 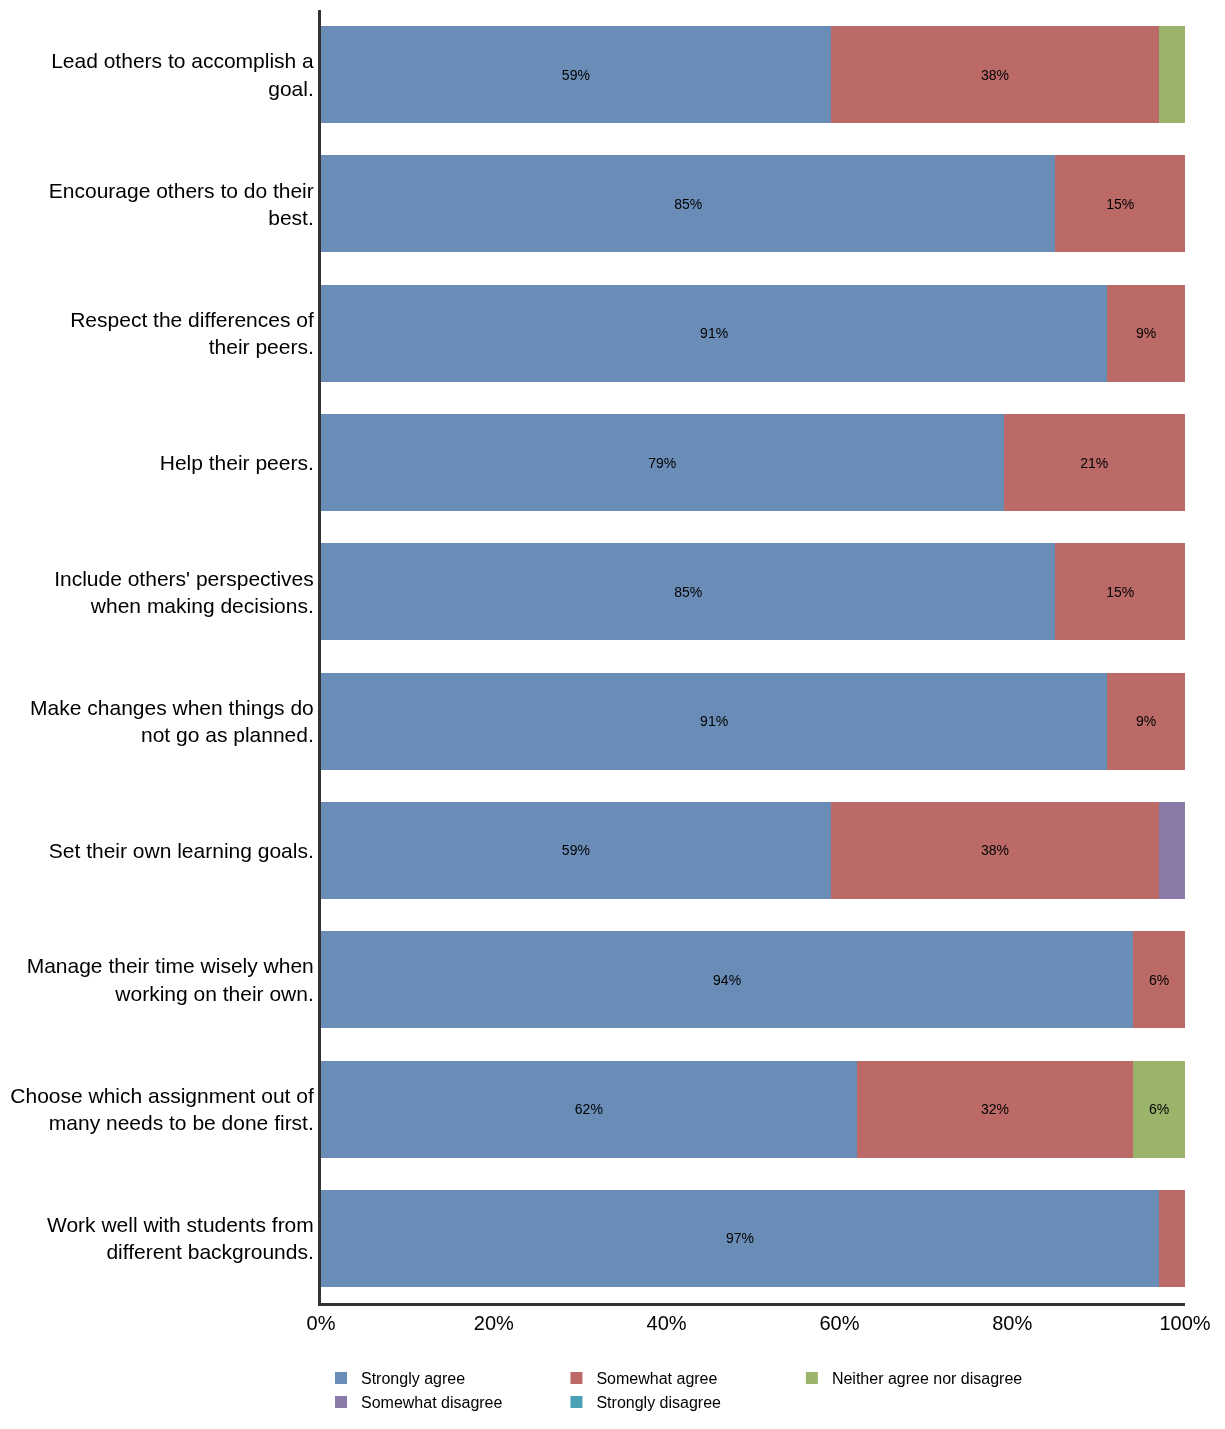 What do you see at coordinates (1012, 1323) in the screenshot?
I see `x-tick-label: 80%` at bounding box center [1012, 1323].